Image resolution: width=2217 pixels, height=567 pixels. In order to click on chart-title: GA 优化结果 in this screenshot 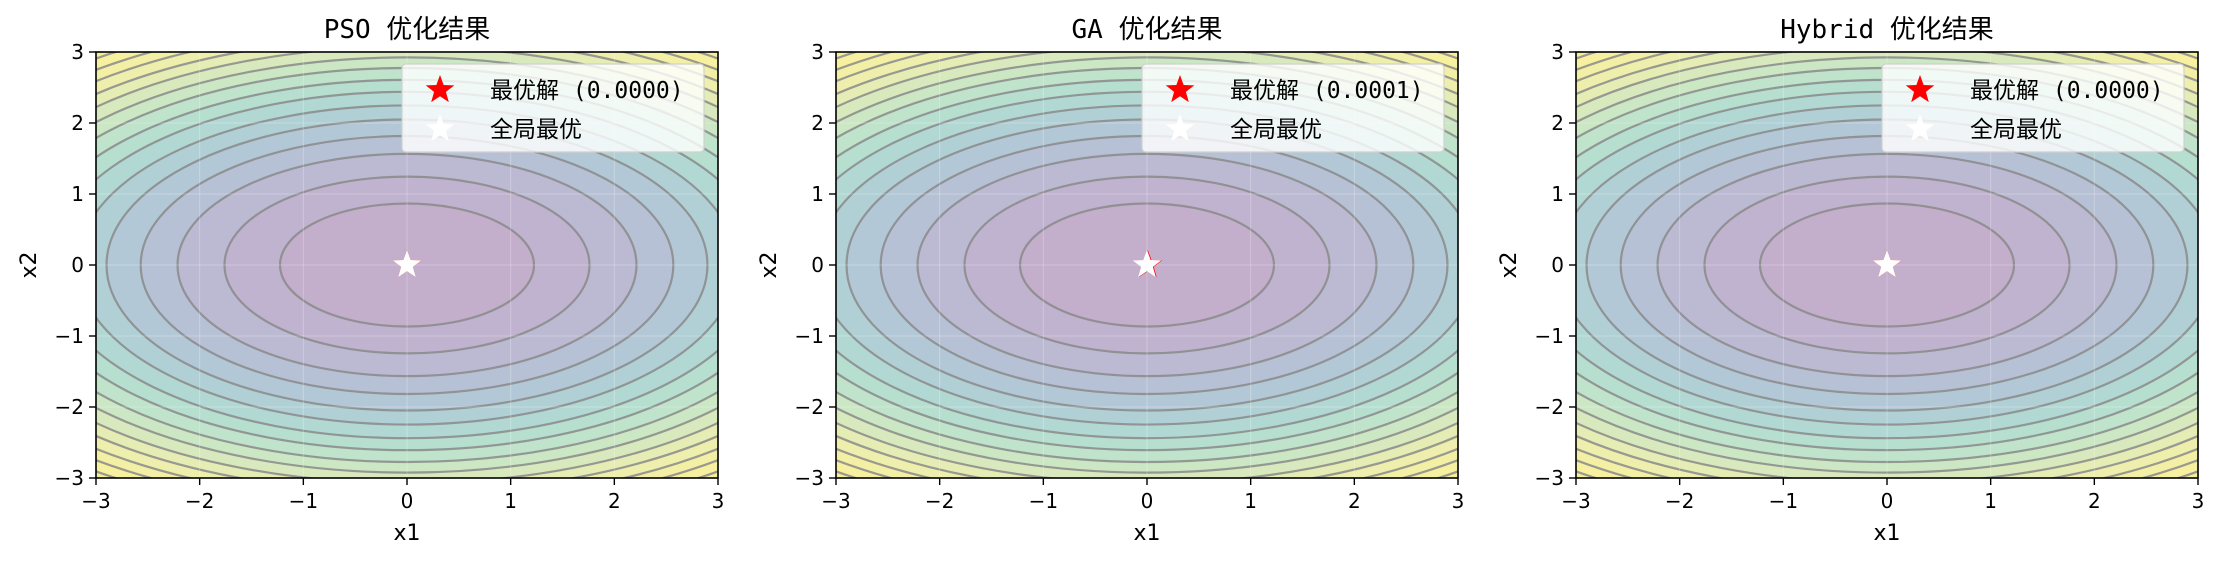, I will do `click(1147, 30)`.